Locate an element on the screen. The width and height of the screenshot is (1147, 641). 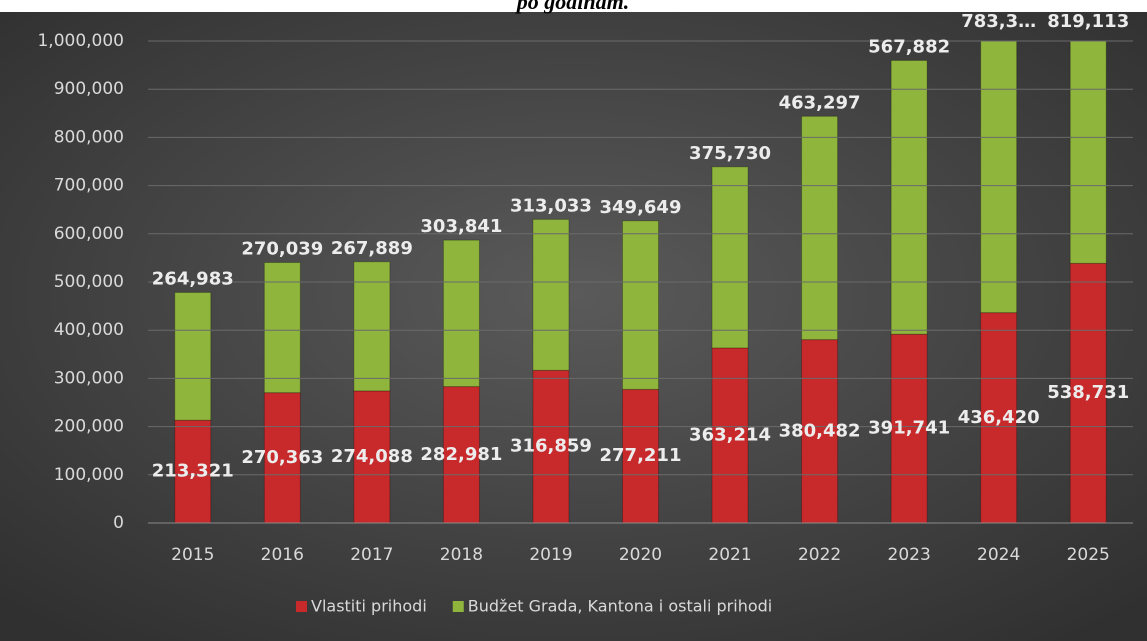
y-tick-label: 700,000 is located at coordinates (89, 186).